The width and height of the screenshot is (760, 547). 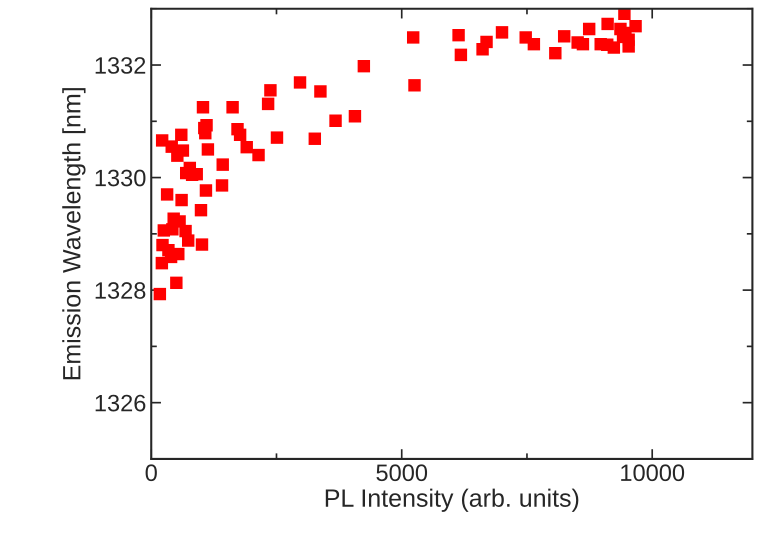 I want to click on x-tick-label: 10000, so click(x=652, y=473).